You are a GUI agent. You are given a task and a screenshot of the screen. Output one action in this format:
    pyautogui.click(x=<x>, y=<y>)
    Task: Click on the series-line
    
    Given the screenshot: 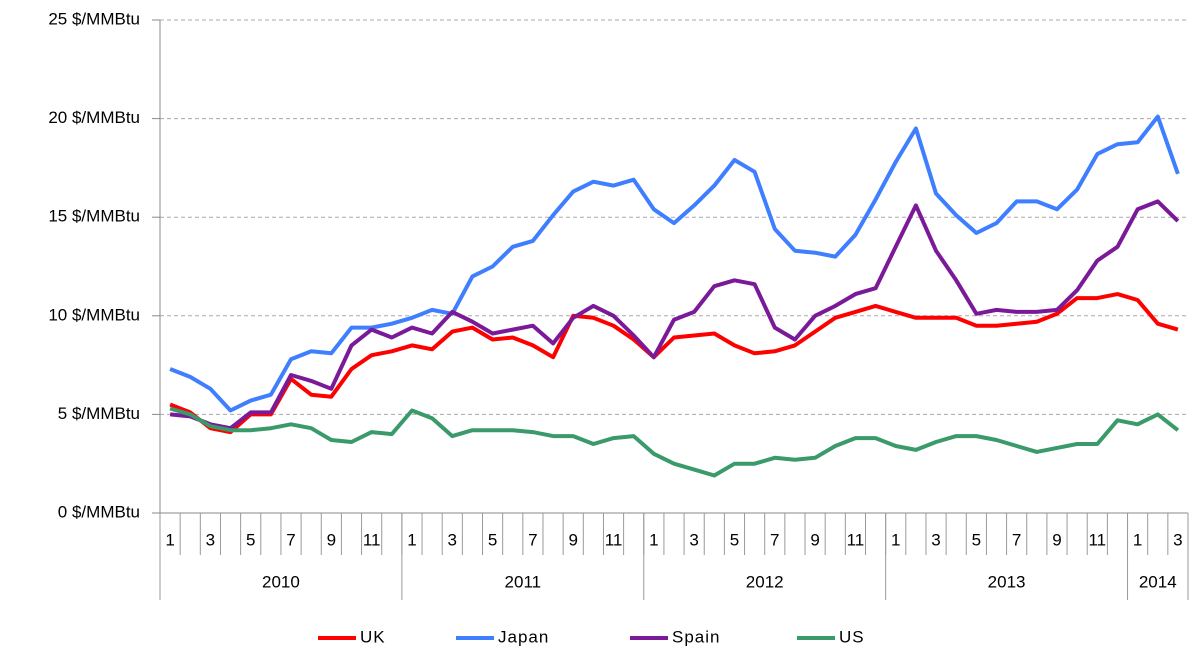 What is the action you would take?
    pyautogui.click(x=674, y=442)
    